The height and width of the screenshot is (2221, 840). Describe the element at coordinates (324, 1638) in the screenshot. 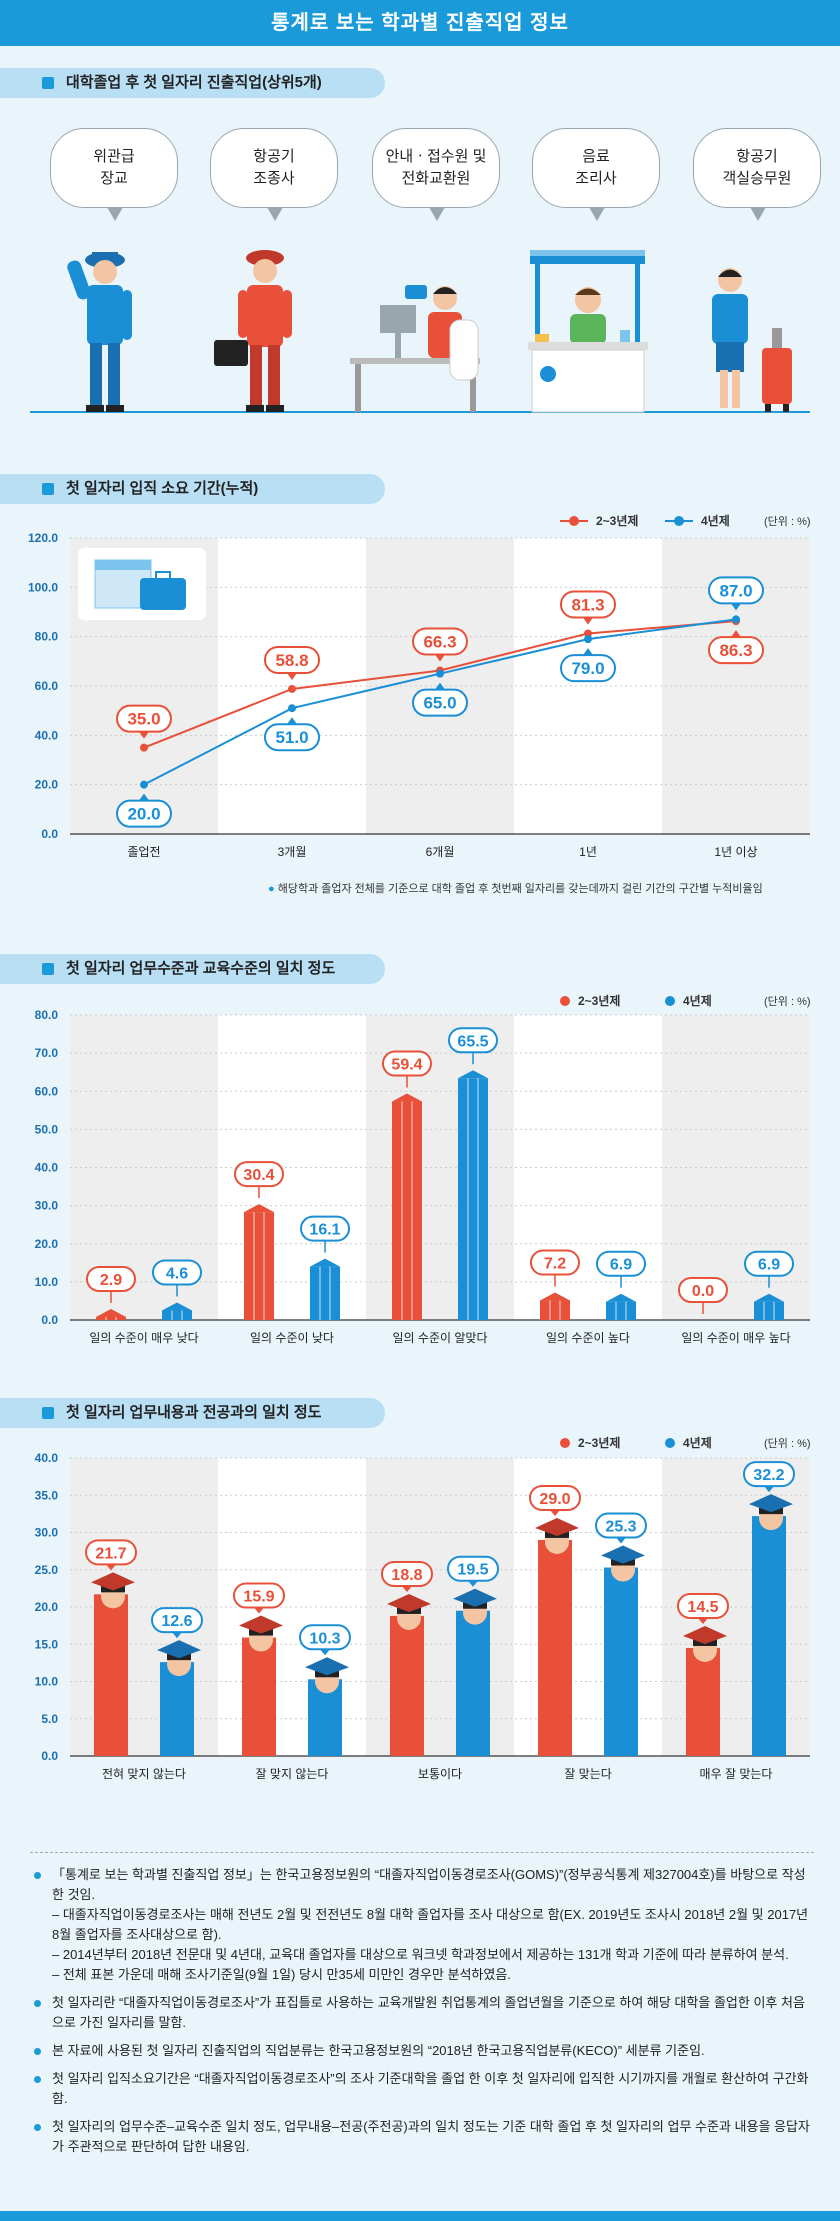

I see `data-label-text: 10.3` at that location.